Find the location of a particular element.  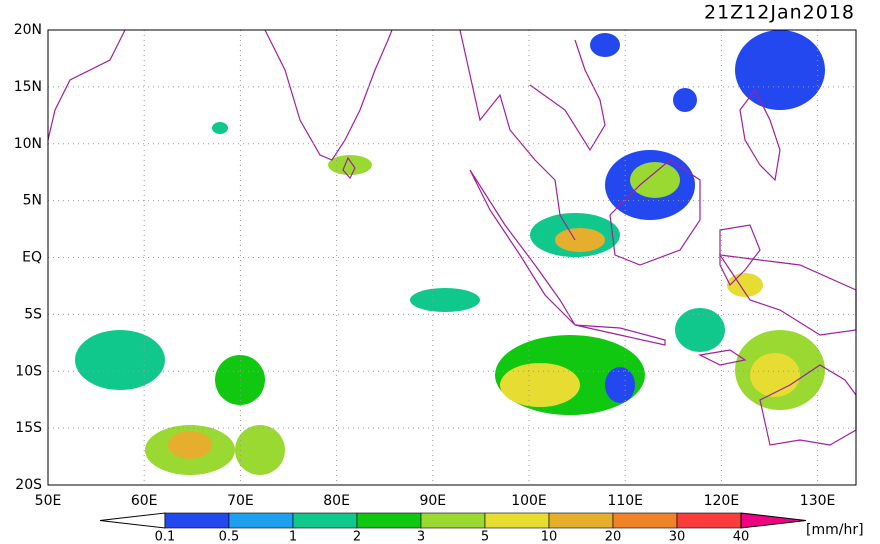

lon-label: 70E is located at coordinates (240, 501).